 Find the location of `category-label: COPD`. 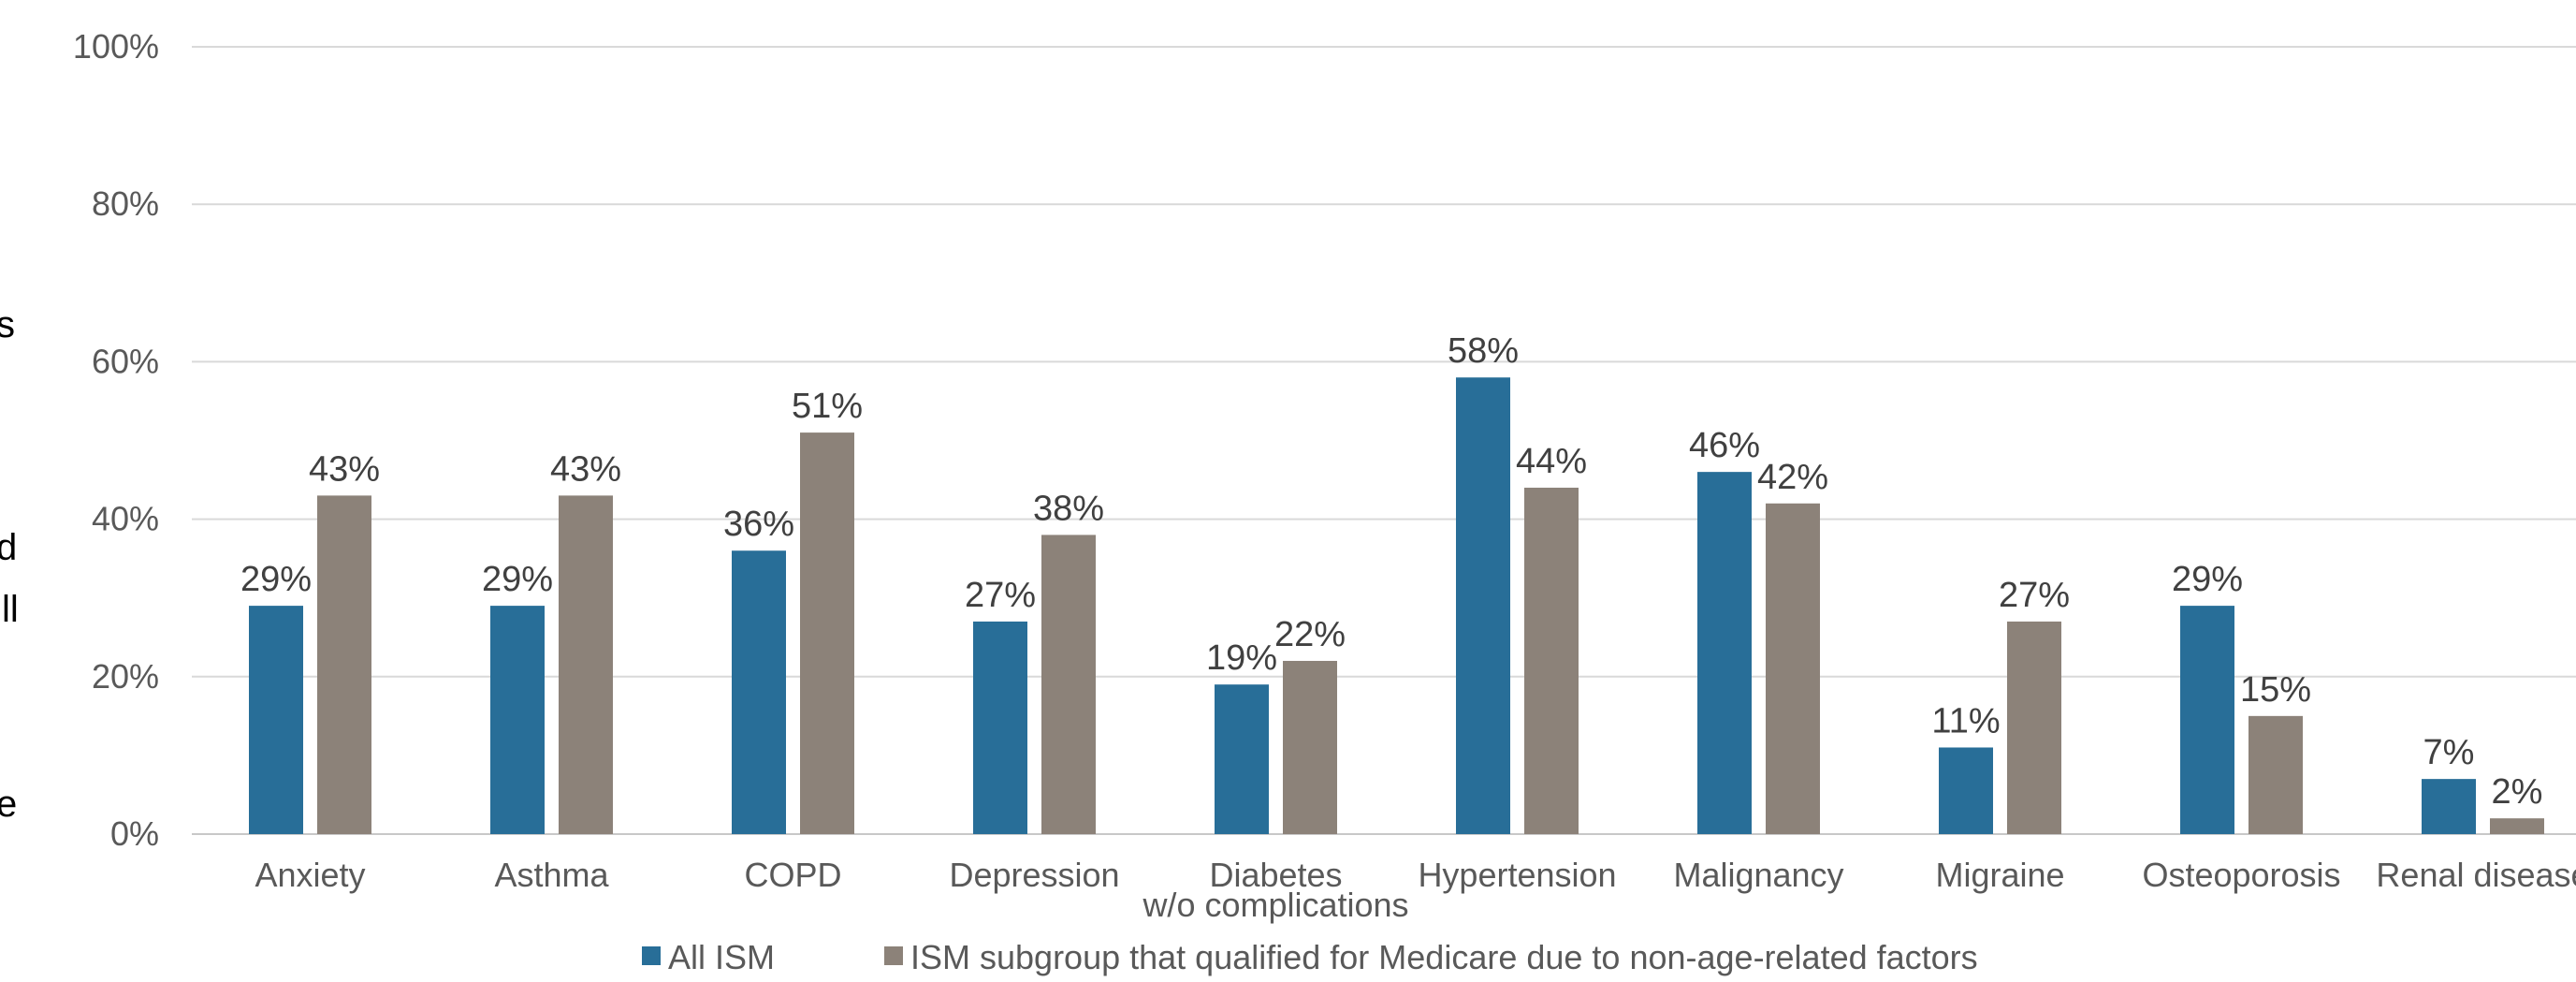

category-label: COPD is located at coordinates (792, 875).